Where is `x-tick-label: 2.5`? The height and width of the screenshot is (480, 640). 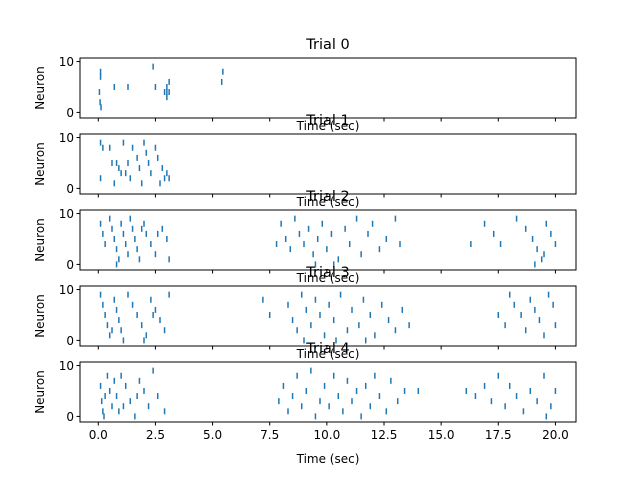 x-tick-label: 2.5 is located at coordinates (155, 435).